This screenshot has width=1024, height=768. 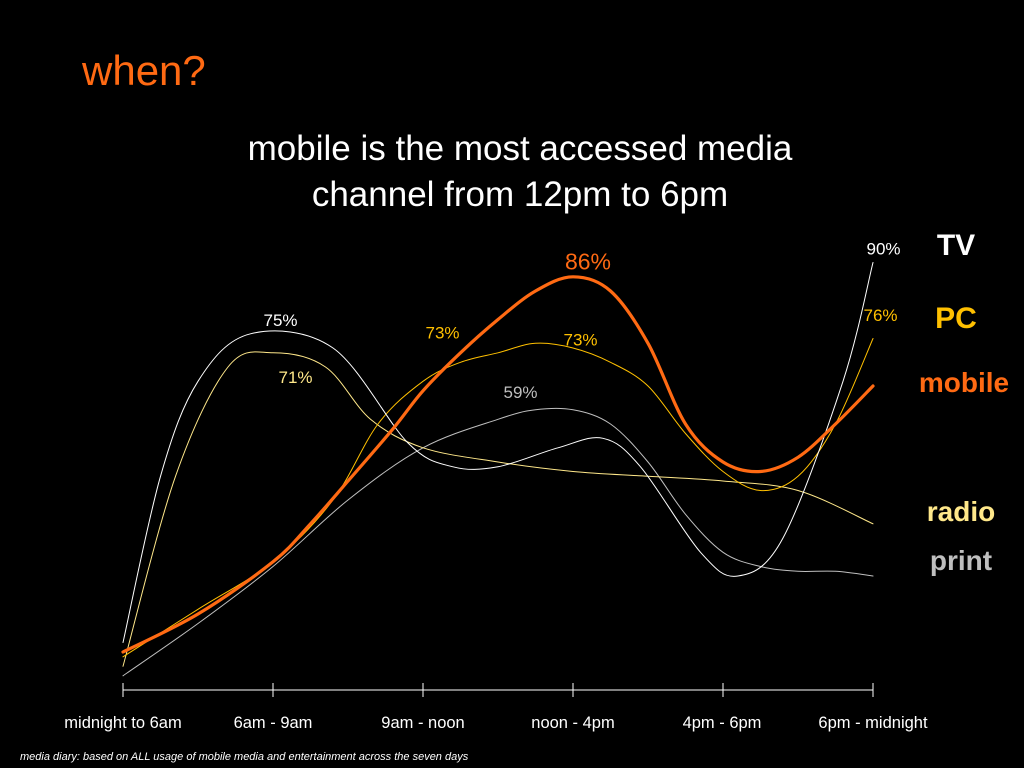 I want to click on value-label: 90%, so click(x=883, y=249).